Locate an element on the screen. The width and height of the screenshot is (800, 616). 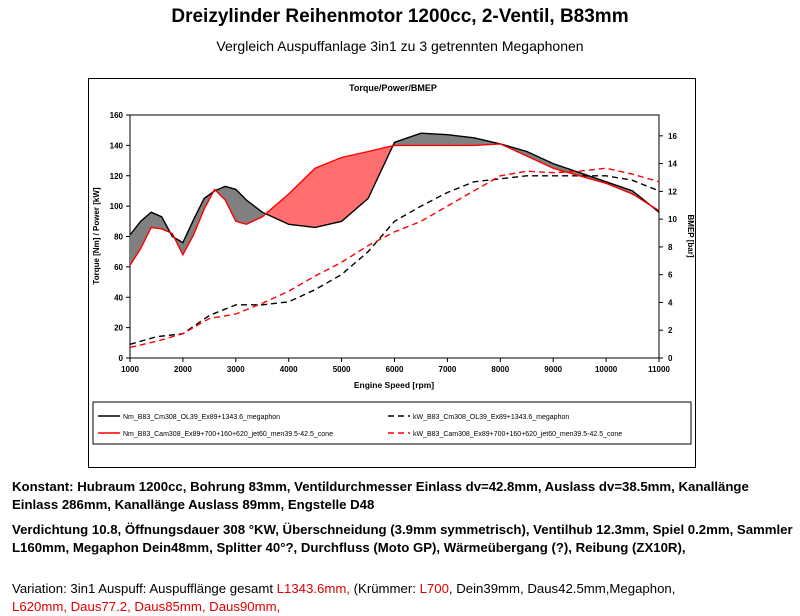
y2-tick-label: 6 is located at coordinates (670, 275).